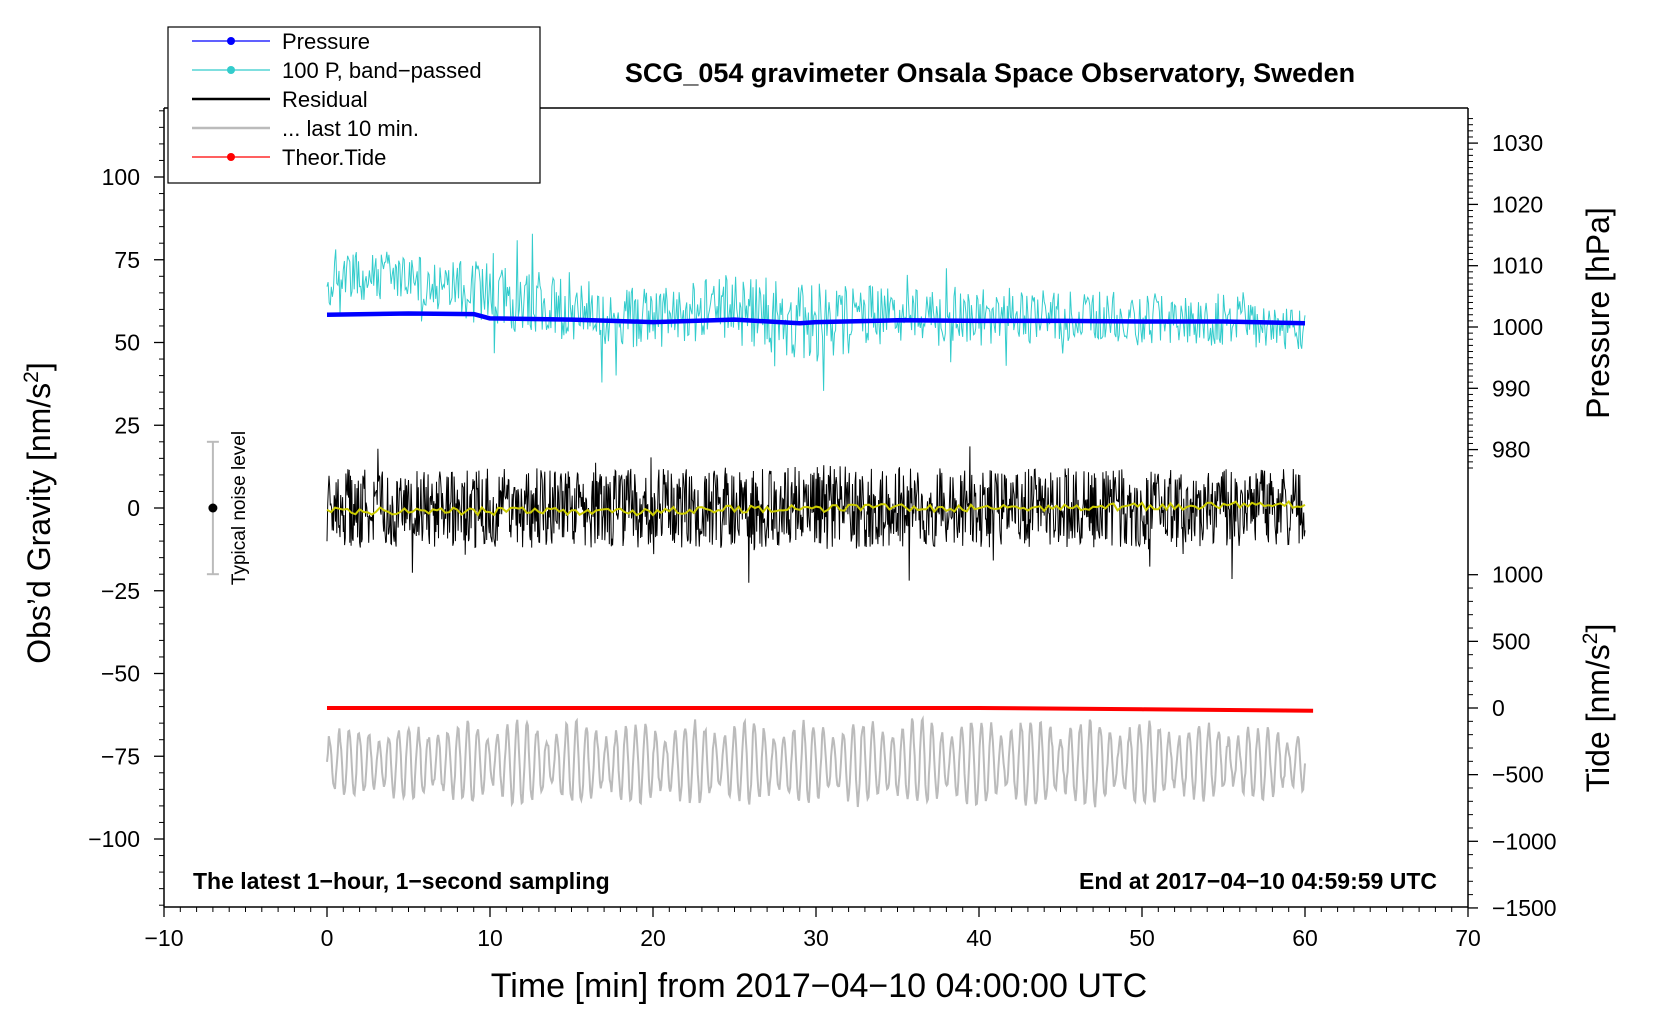  Describe the element at coordinates (816, 938) in the screenshot. I see `x-tick-label: 30` at that location.